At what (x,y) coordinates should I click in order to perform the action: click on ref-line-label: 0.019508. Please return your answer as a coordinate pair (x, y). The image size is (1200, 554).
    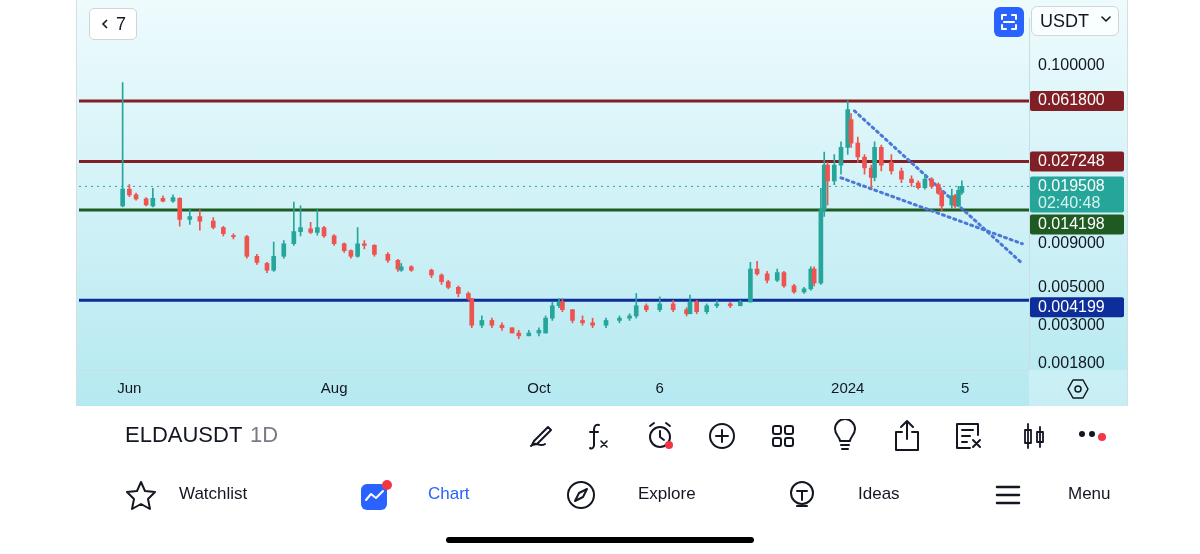
    Looking at the image, I should click on (1071, 185).